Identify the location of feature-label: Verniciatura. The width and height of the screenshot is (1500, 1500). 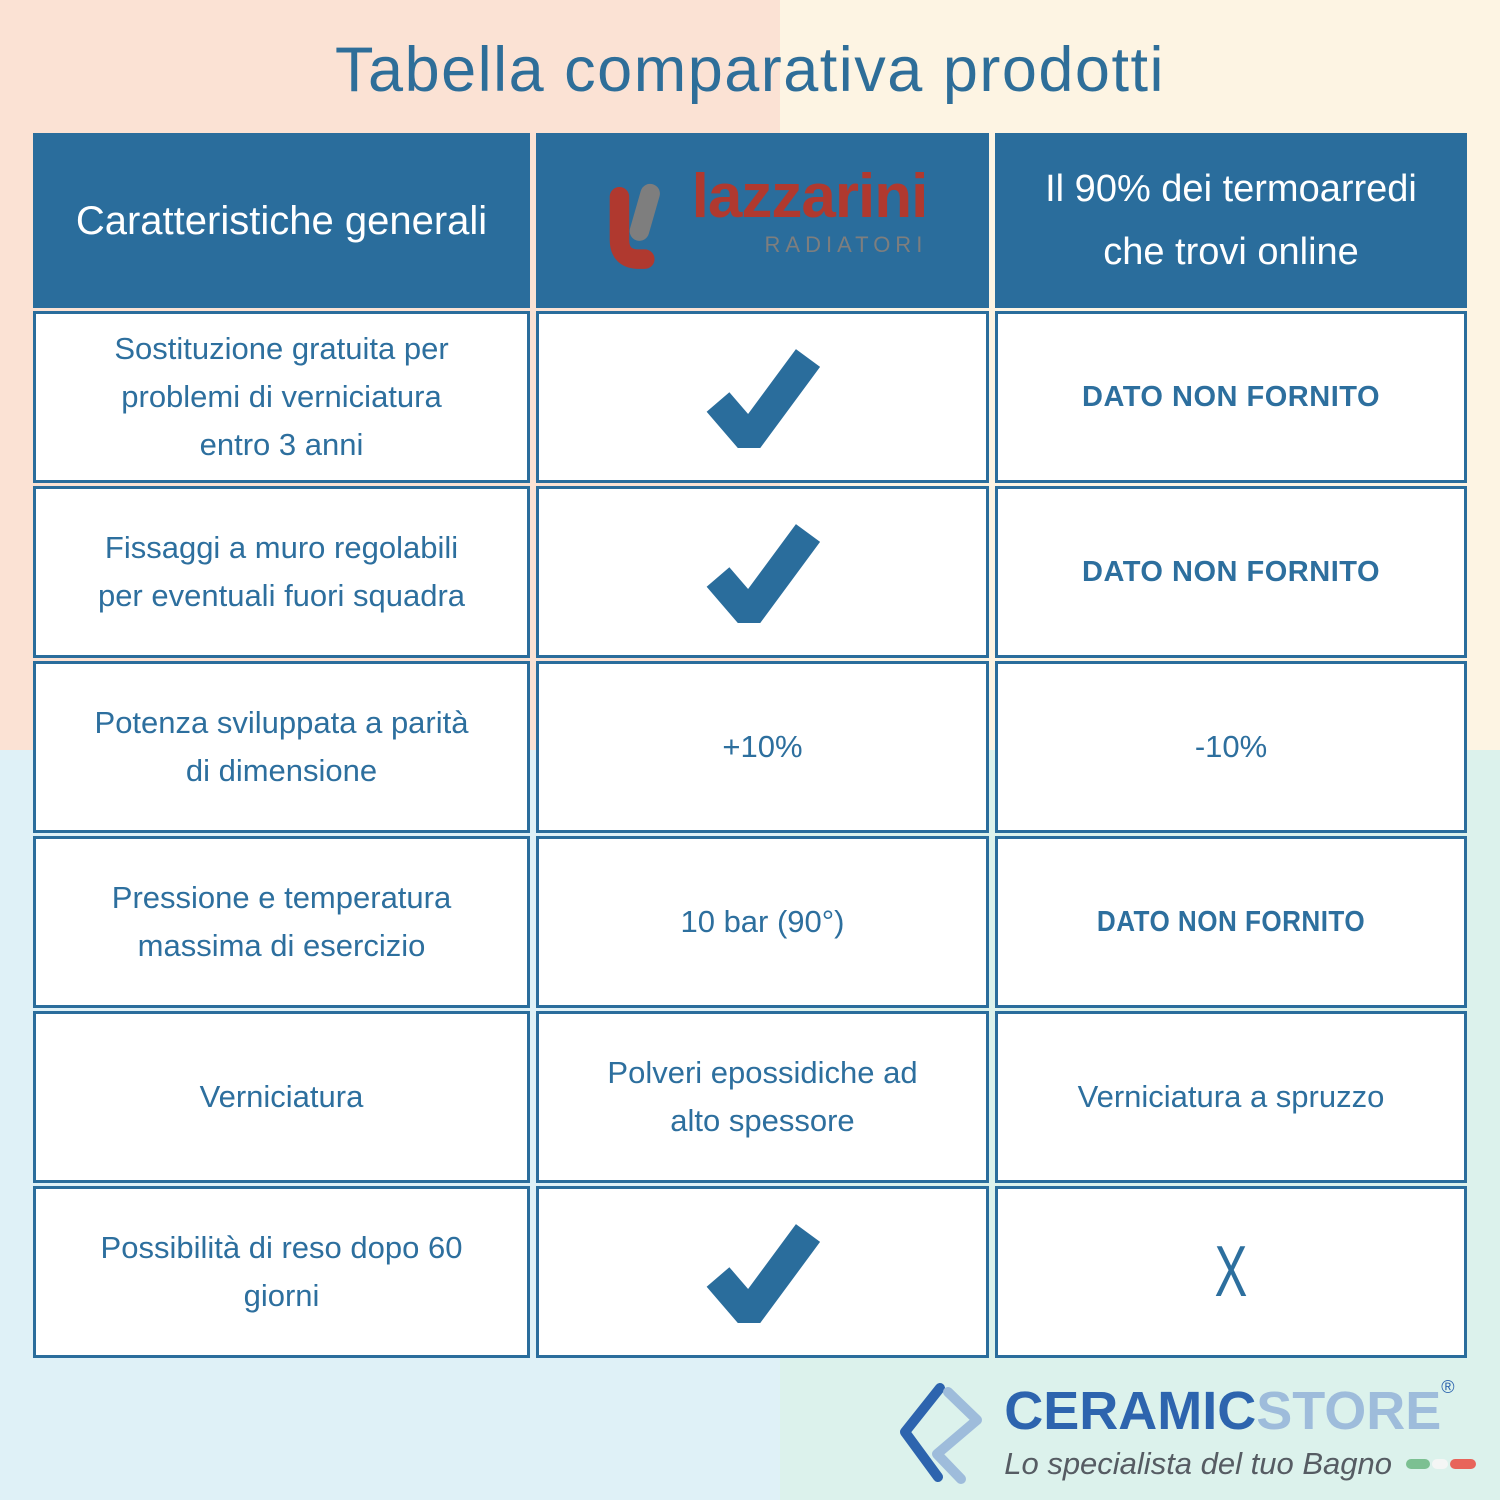
(281, 1096).